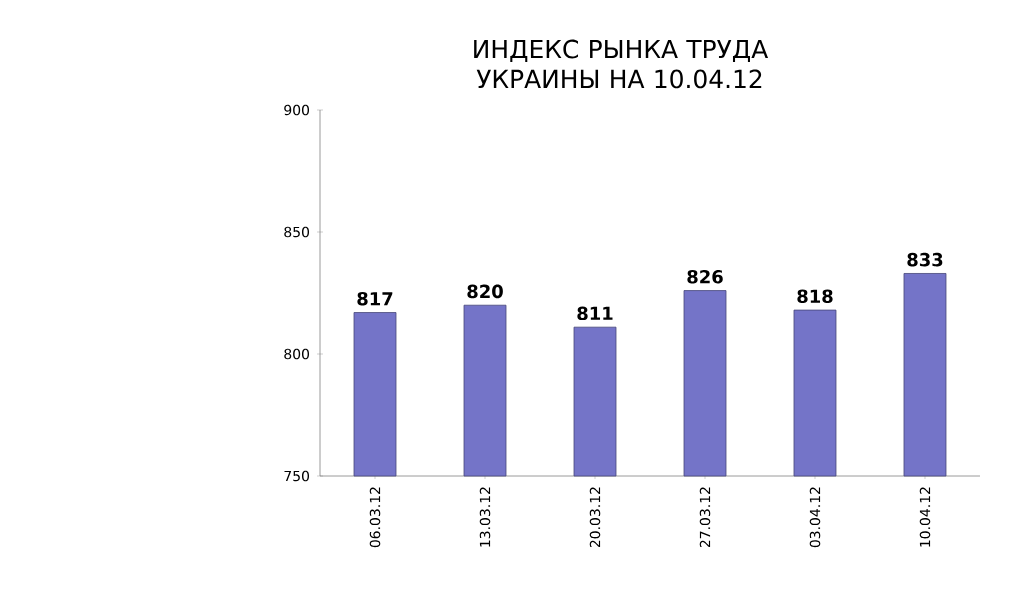 The height and width of the screenshot is (610, 1016). Describe the element at coordinates (485, 291) in the screenshot. I see `data-label: 820` at that location.